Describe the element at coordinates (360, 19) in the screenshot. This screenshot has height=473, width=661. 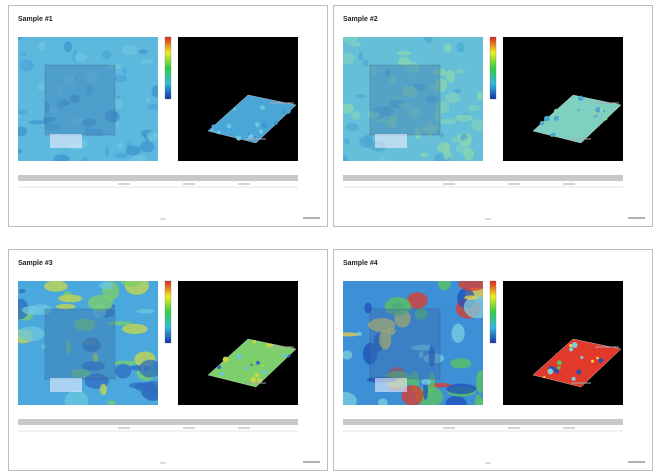
I see `sample-title: Sample #2` at that location.